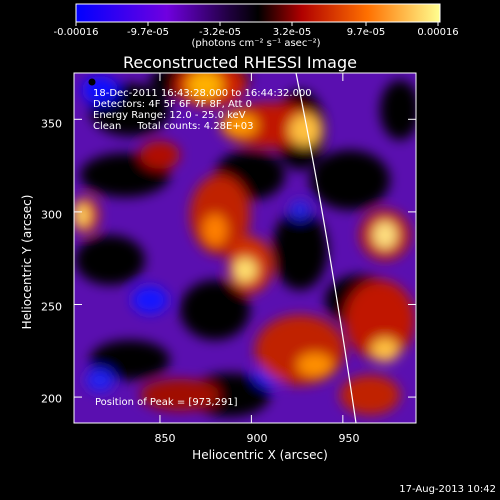  What do you see at coordinates (51, 399) in the screenshot?
I see `y-tick-label: 200` at bounding box center [51, 399].